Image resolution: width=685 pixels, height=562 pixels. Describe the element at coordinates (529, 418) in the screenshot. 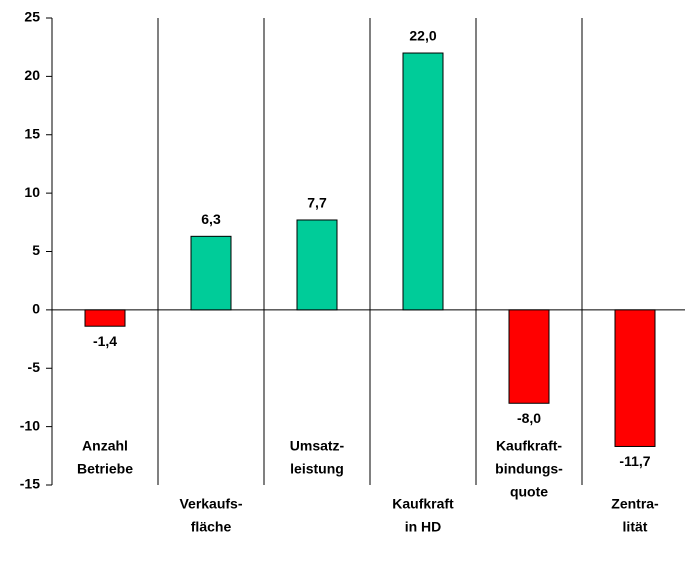

I see `value-label: -8,0` at that location.